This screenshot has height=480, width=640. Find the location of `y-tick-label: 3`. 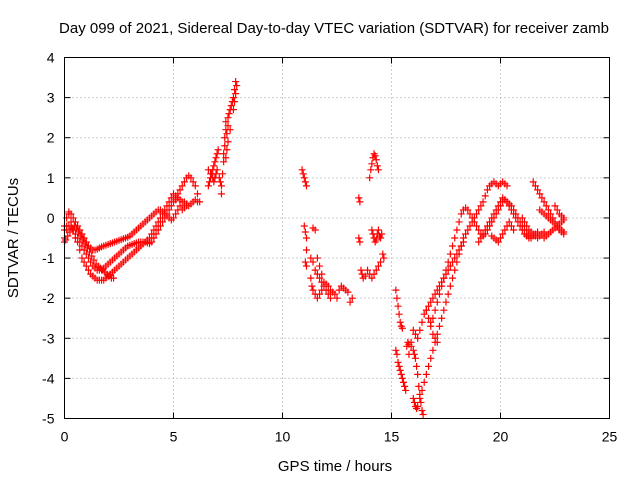

y-tick-label: 3 is located at coordinates (51, 98).